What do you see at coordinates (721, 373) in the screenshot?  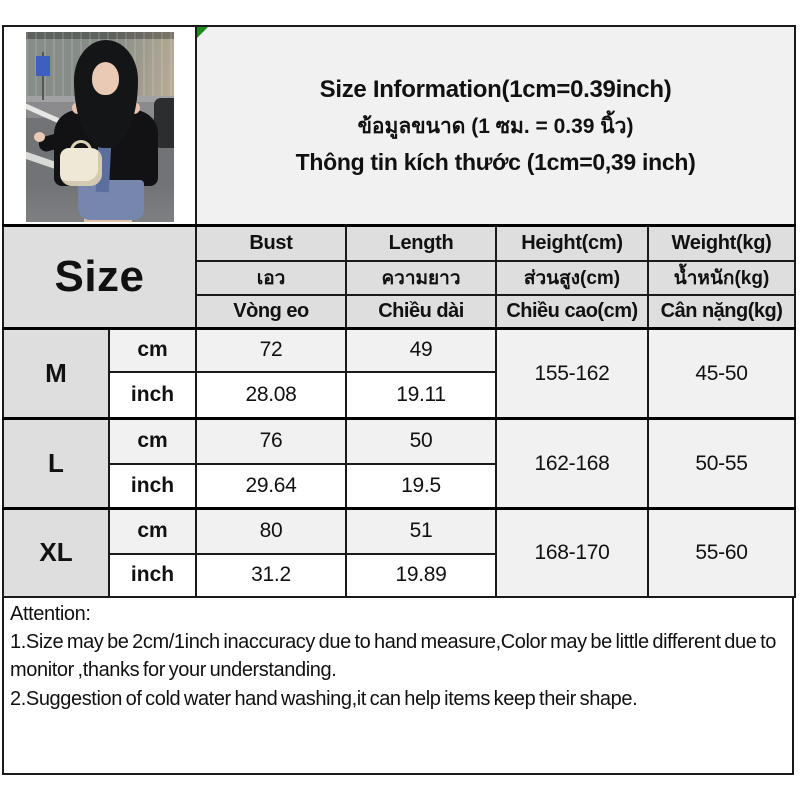 I see `value-m-weight: 45-50` at bounding box center [721, 373].